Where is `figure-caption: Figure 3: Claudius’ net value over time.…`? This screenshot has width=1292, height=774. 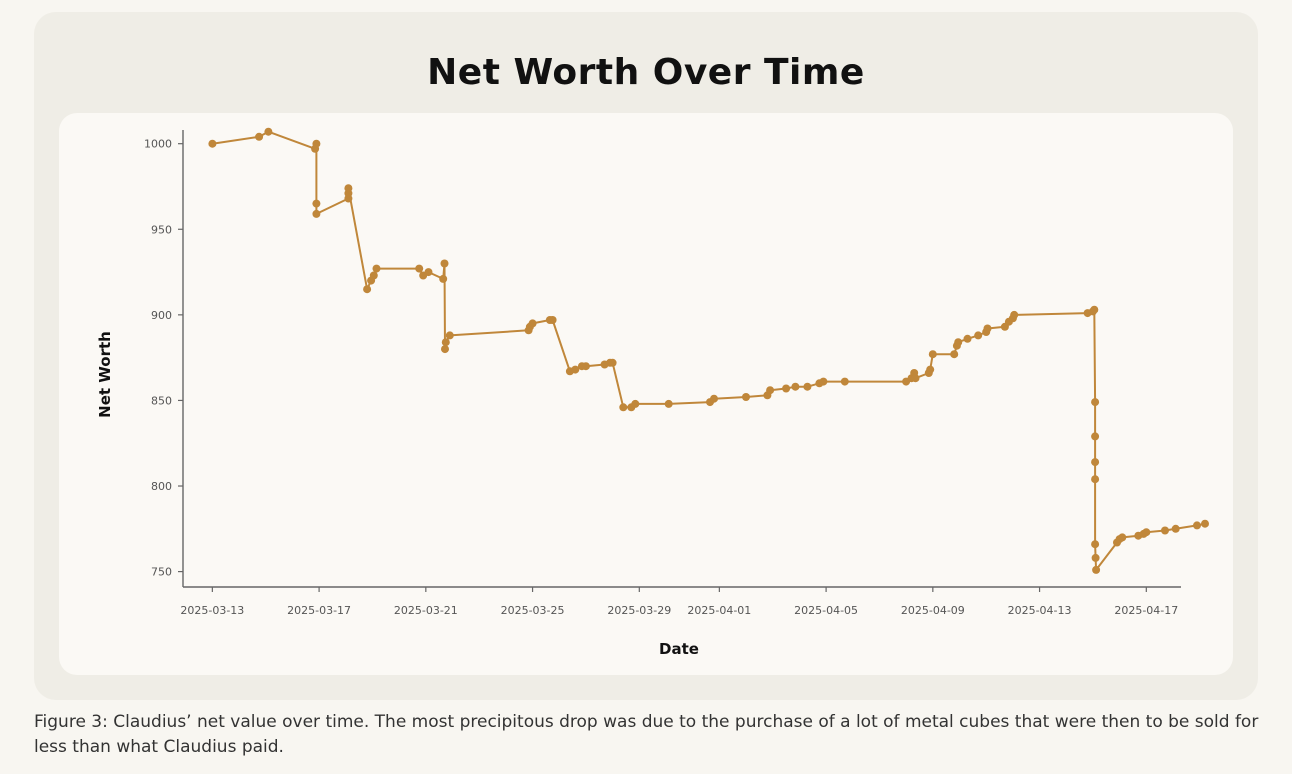
figure-caption: Figure 3: Claudius’ net value over time.… is located at coordinates (646, 734).